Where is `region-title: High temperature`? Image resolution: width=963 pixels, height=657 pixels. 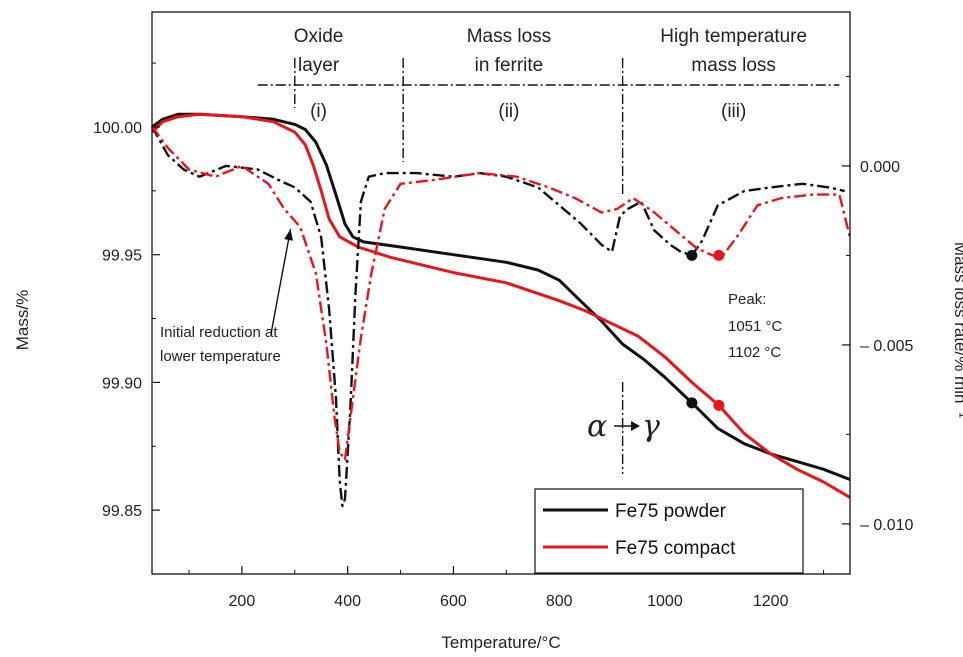 region-title: High temperature is located at coordinates (733, 36).